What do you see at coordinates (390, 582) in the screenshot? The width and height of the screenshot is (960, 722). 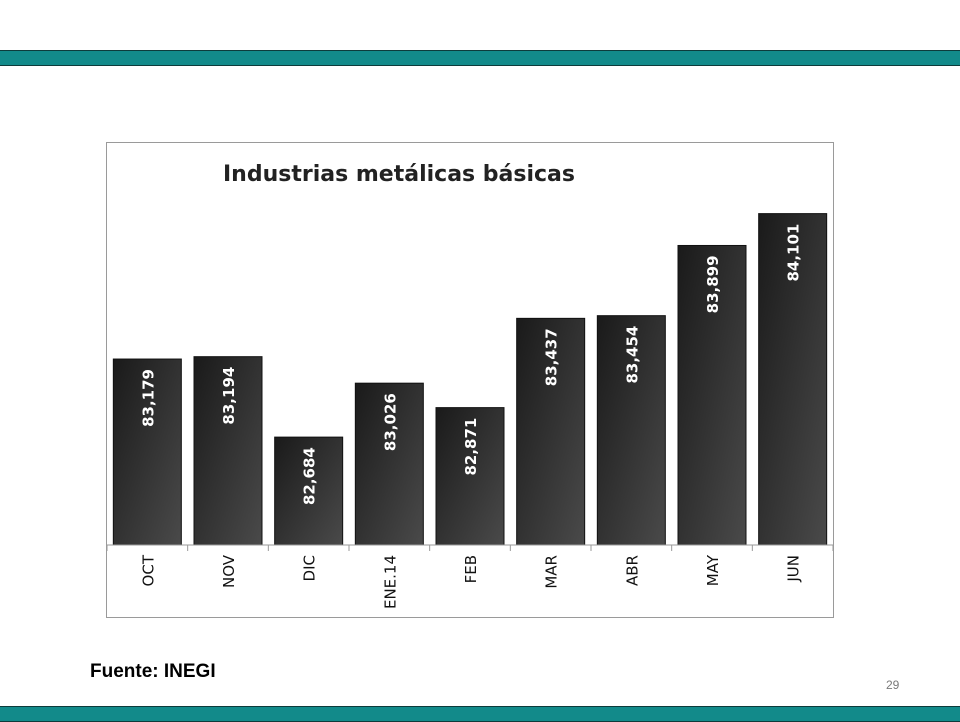 I see `x-axis-category-label: ENE.14` at bounding box center [390, 582].